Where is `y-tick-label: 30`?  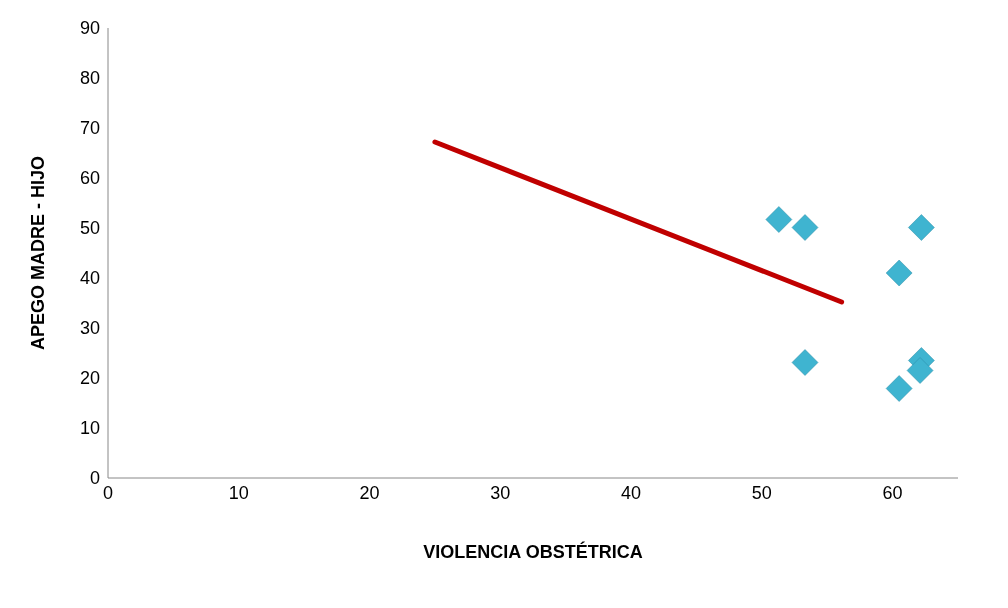
y-tick-label: 30 is located at coordinates (89, 328).